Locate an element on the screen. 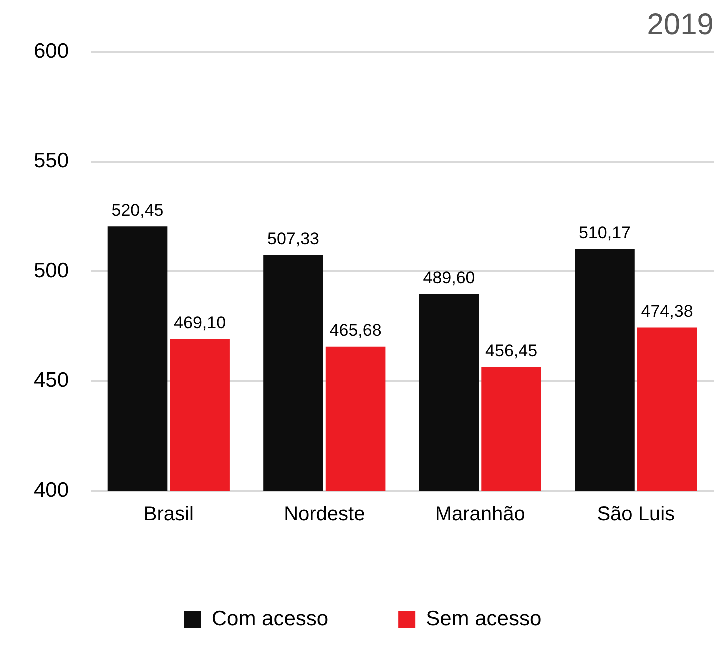 This screenshot has width=726, height=654. chart-title: 2019 is located at coordinates (680, 25).